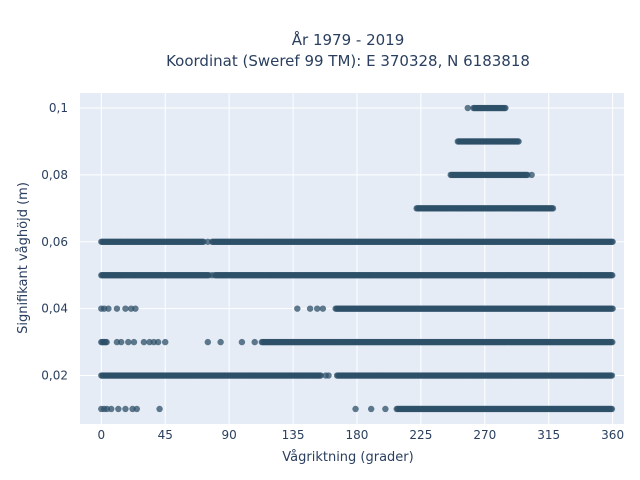 This screenshot has width=640, height=480. I want to click on x-tick-label: 360, so click(612, 435).